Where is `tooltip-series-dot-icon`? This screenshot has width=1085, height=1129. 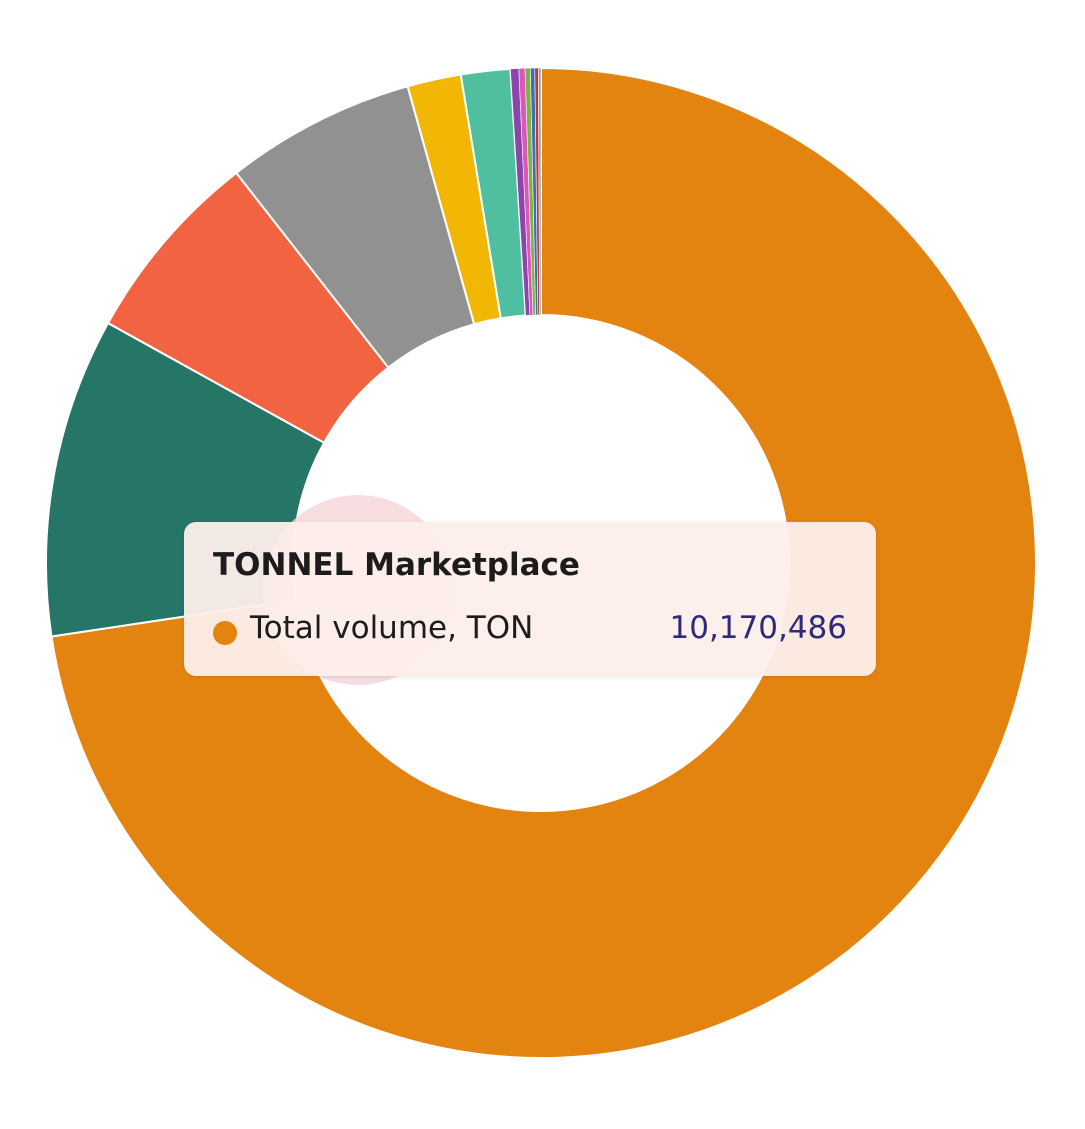
tooltip-series-dot-icon is located at coordinates (225, 633).